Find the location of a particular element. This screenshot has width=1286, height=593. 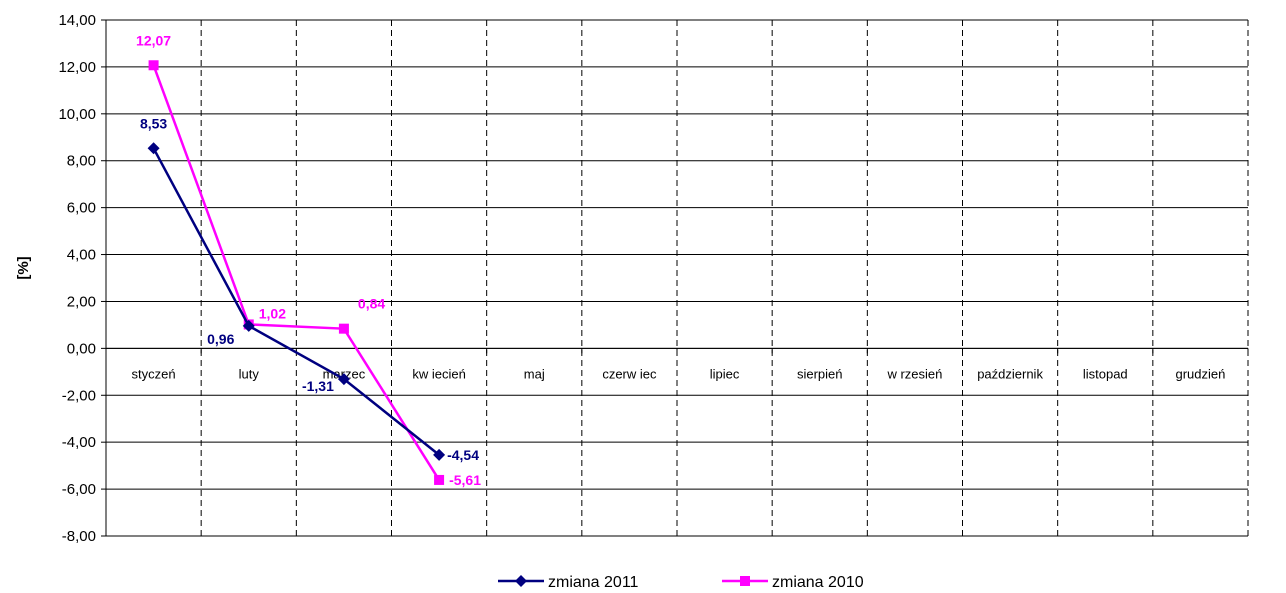

legend-label: zmiana 2010 is located at coordinates (818, 582).